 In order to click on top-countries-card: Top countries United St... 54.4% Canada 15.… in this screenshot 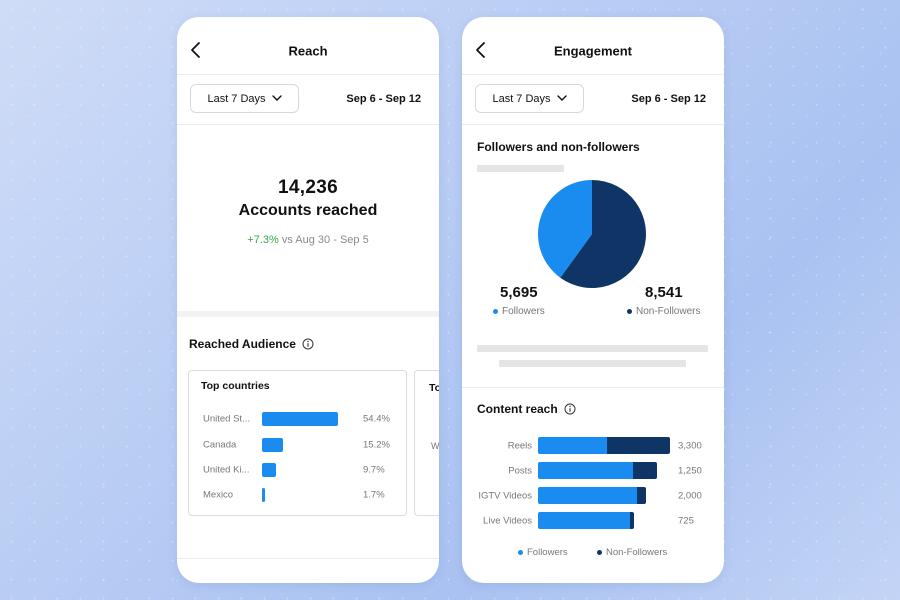, I will do `click(297, 443)`.